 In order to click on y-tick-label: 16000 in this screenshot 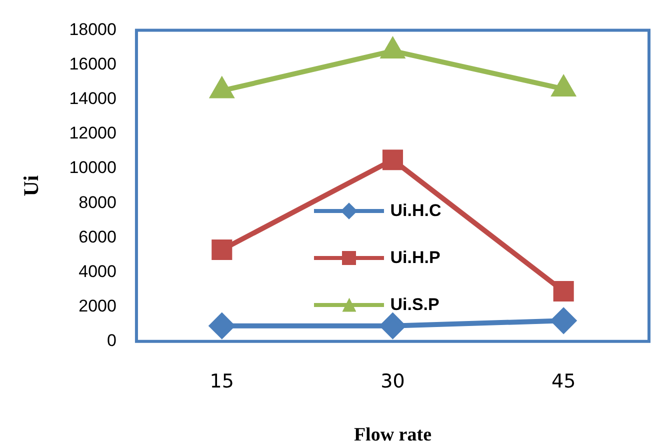, I will do `click(92, 64)`.